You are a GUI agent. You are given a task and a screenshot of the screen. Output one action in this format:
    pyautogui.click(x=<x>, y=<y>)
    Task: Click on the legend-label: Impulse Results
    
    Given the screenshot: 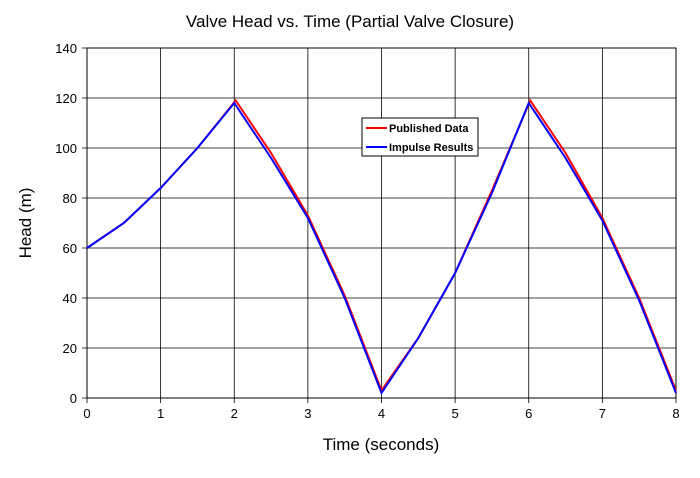 What is the action you would take?
    pyautogui.click(x=431, y=148)
    